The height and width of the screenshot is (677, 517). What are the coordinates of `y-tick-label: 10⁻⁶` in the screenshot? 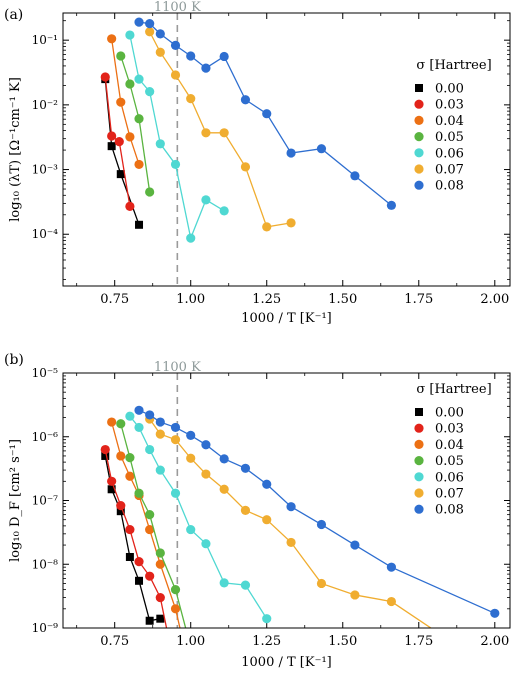 It's located at (45, 437).